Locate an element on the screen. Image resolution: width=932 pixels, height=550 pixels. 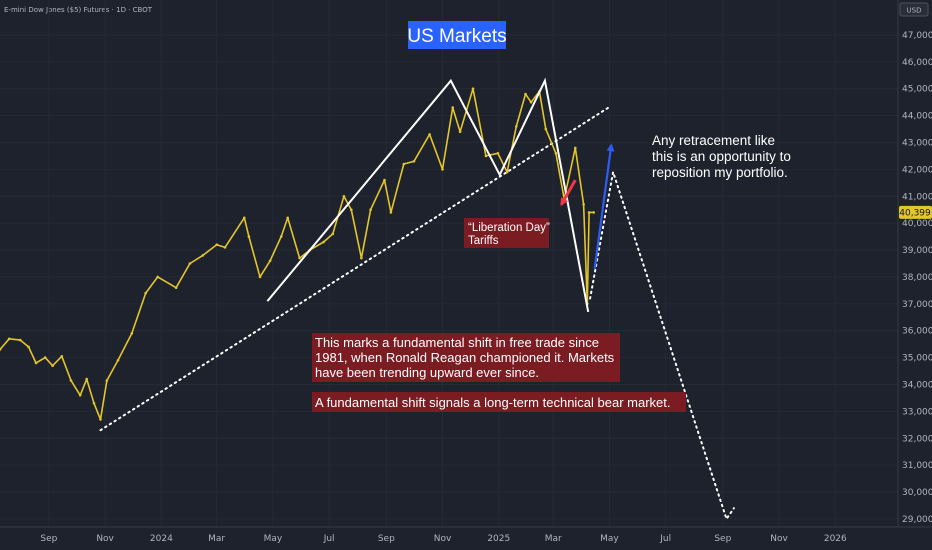
y-tick-label: 35,000 is located at coordinates (917, 359).